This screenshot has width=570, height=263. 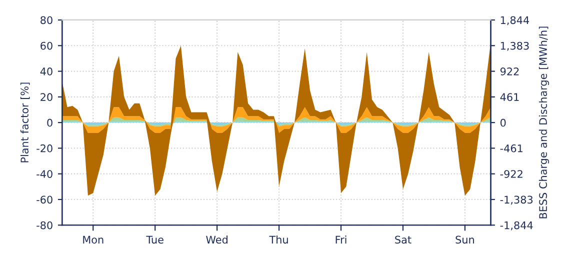 What do you see at coordinates (46, 97) in the screenshot?
I see `y-tick-label: 20` at bounding box center [46, 97].